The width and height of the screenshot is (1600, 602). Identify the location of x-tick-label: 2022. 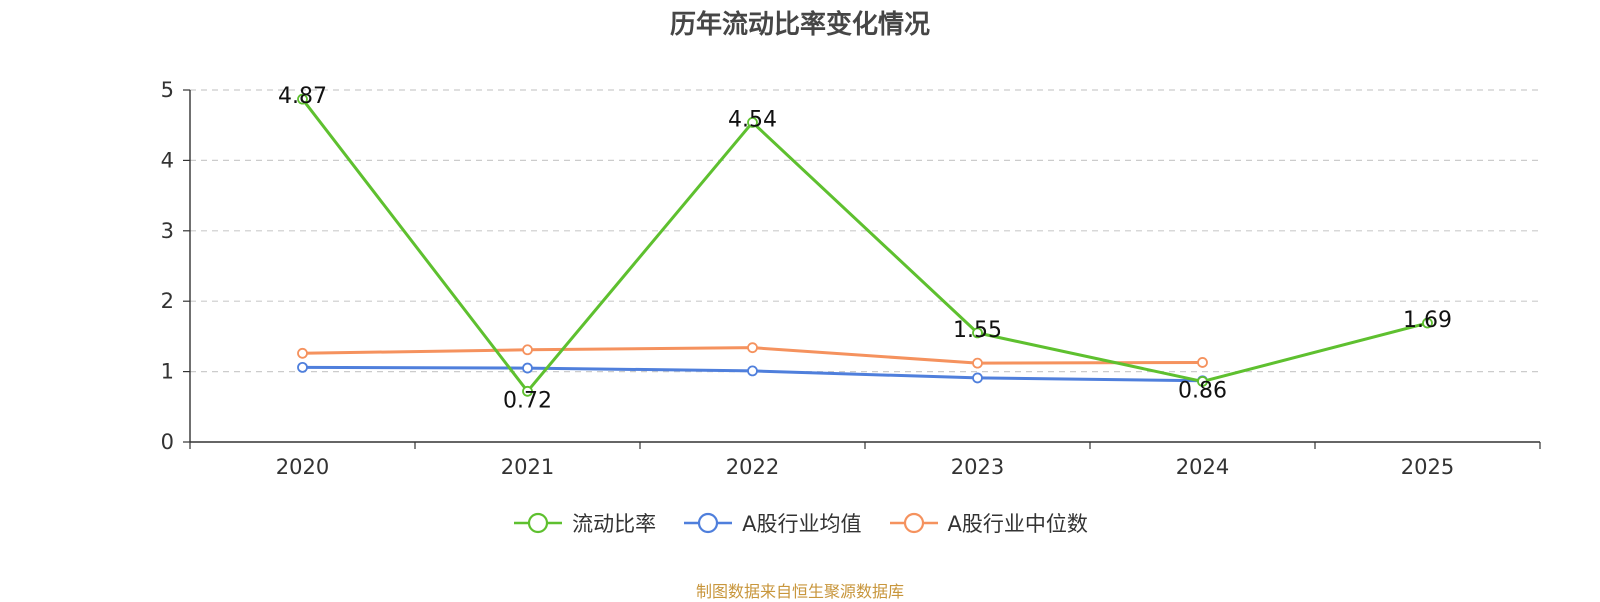
(752, 467).